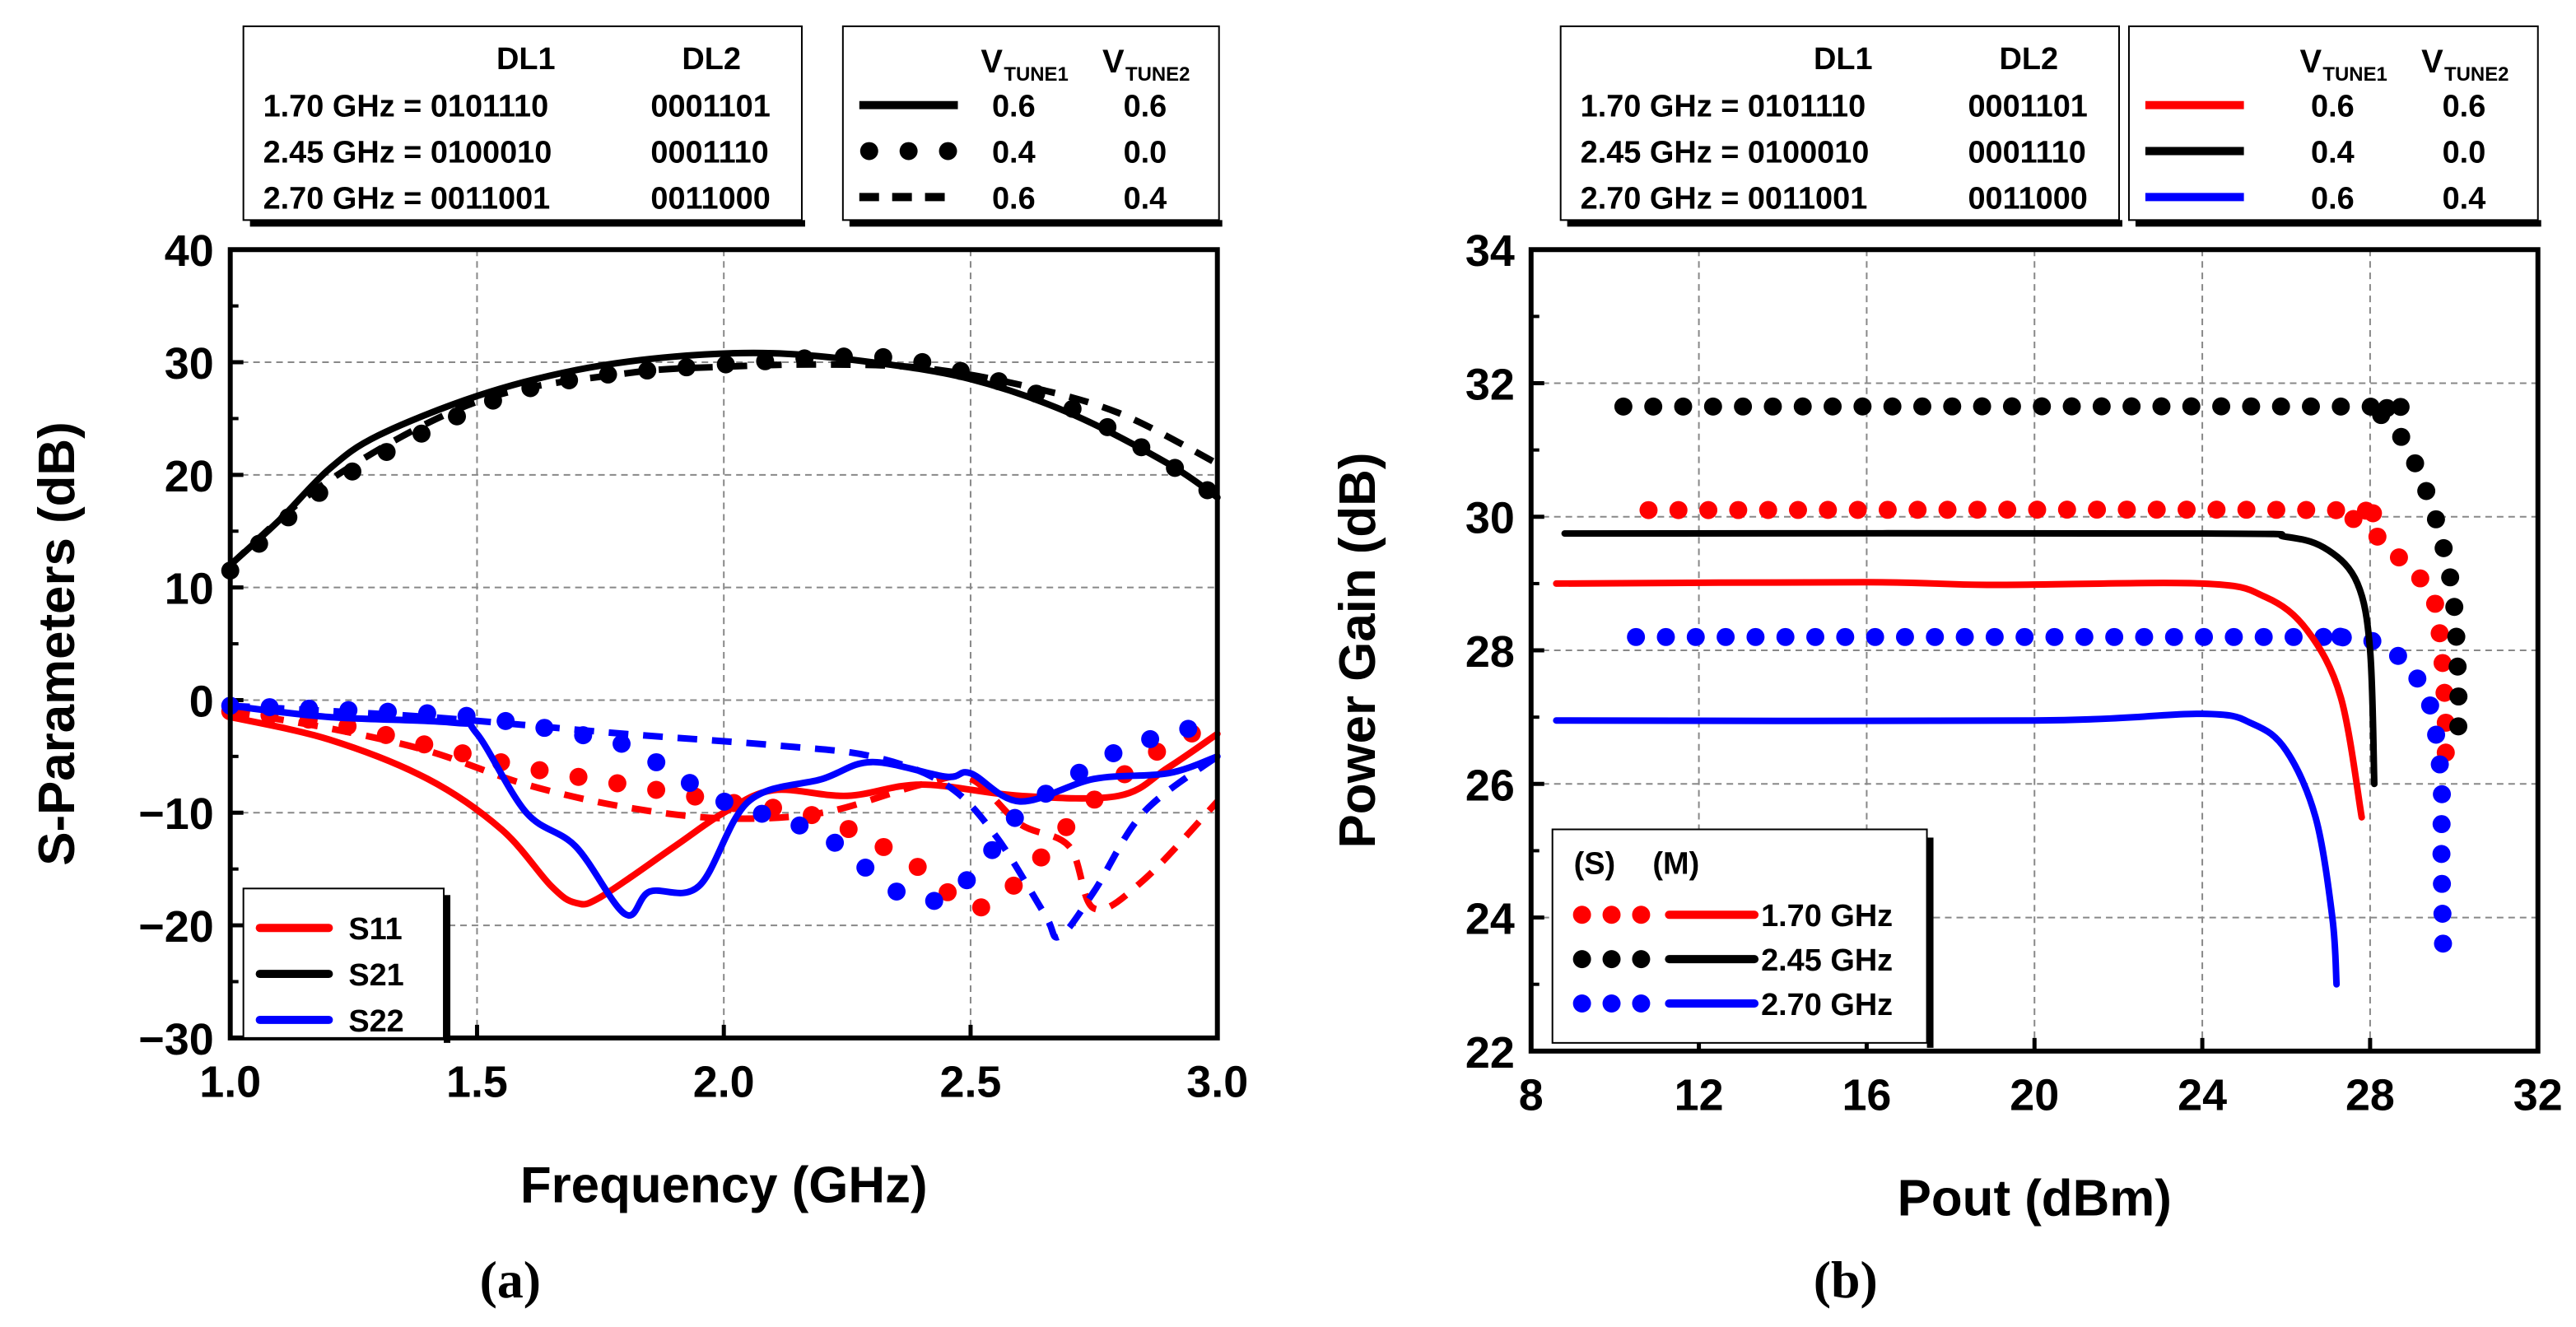 The image size is (2576, 1327). What do you see at coordinates (1827, 960) in the screenshot?
I see `legend-label: 2.45 GHz` at bounding box center [1827, 960].